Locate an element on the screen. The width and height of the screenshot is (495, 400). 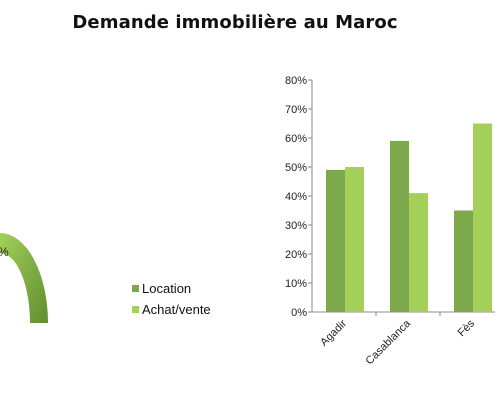
y-tick-label: 70% is located at coordinates (296, 110).